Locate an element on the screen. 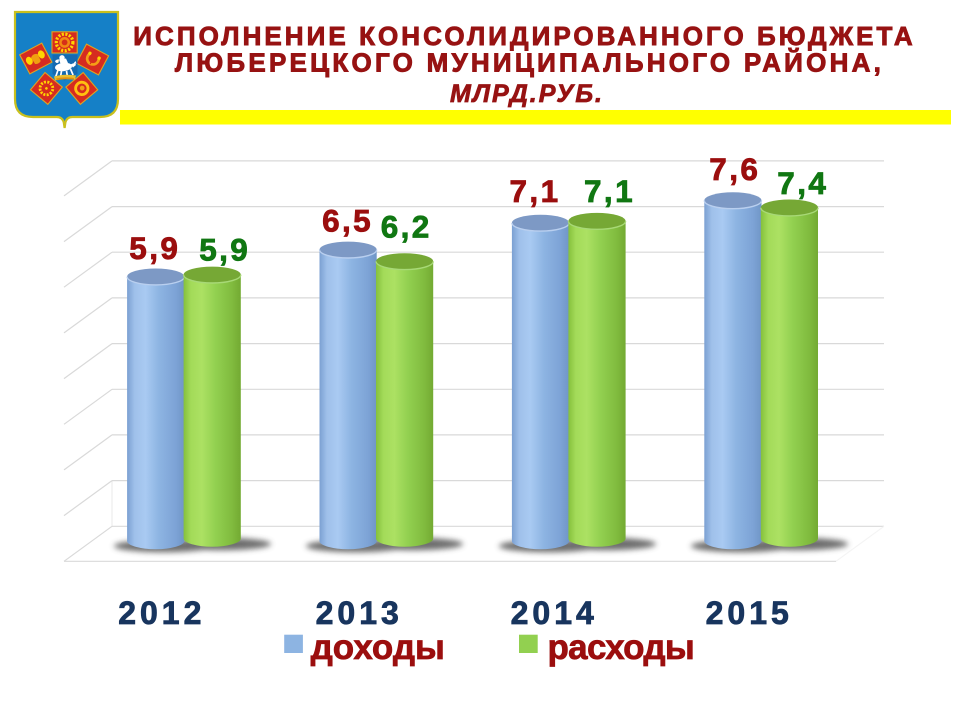 The height and width of the screenshot is (720, 960). svg-text:ИСПОЛНЕНИЕ КОНСОЛИДИРОВАННОГО: ИСПОЛНЕНИЕ КОНСОЛИДИРОВАННОГО БЮДЖЕТА is located at coordinates (524, 36).